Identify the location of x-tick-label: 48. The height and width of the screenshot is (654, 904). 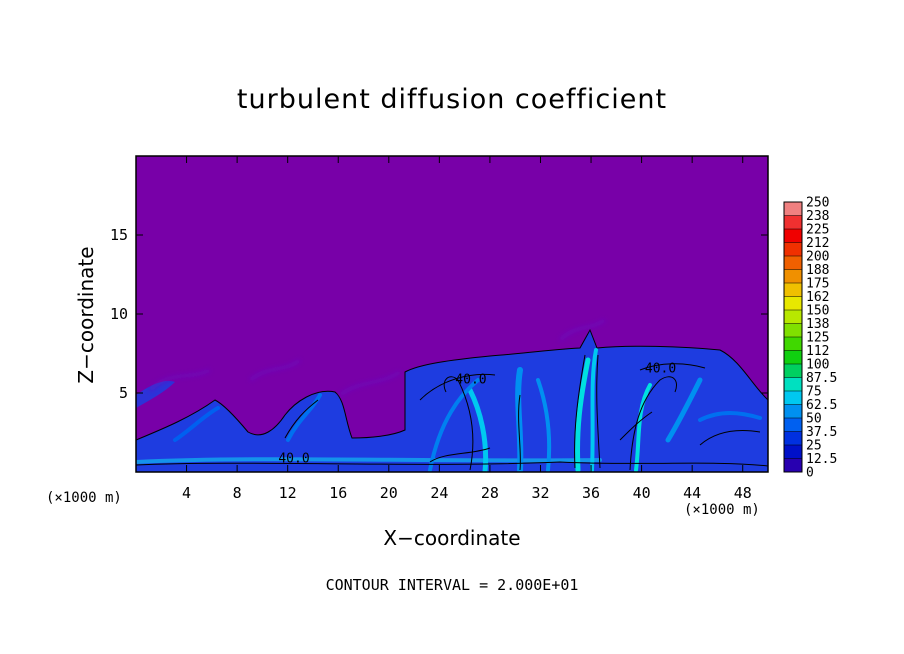
(743, 493).